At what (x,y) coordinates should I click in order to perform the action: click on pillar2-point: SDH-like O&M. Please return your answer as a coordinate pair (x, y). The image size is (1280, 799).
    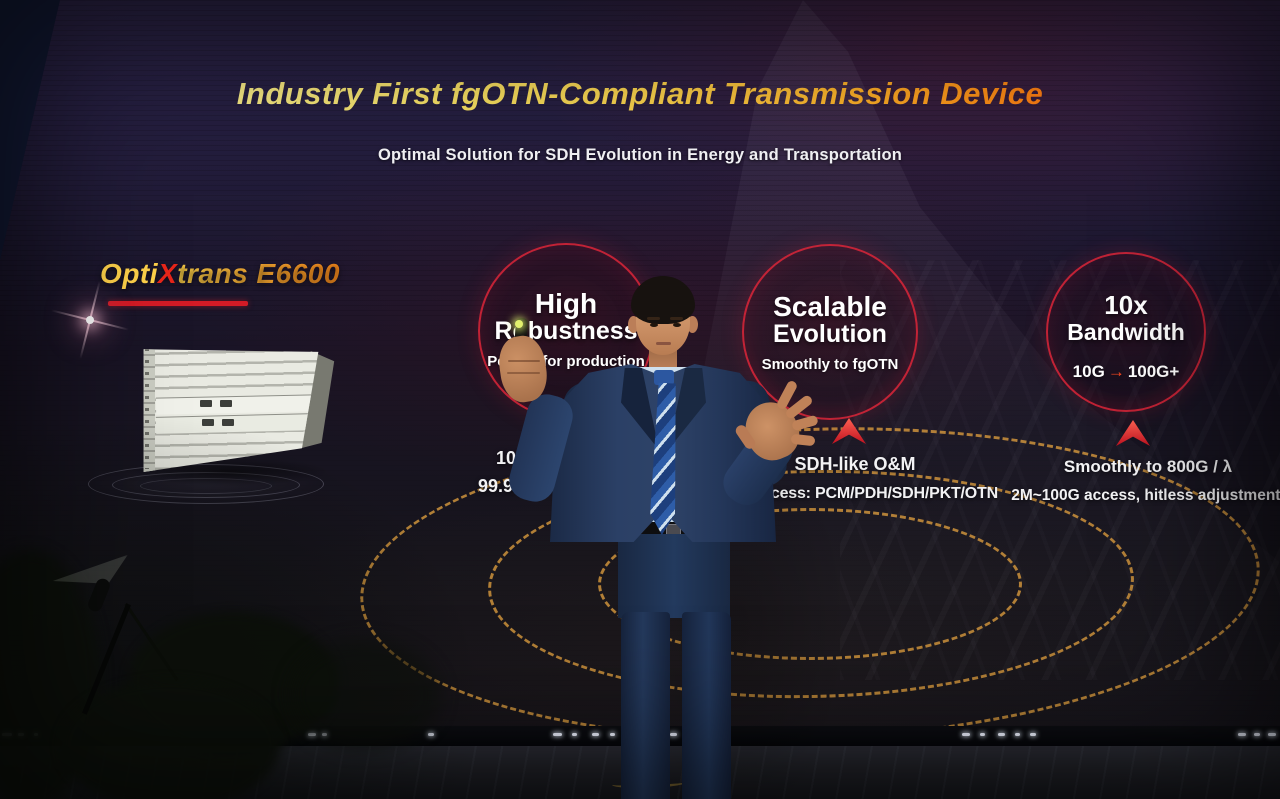
    Looking at the image, I should click on (855, 464).